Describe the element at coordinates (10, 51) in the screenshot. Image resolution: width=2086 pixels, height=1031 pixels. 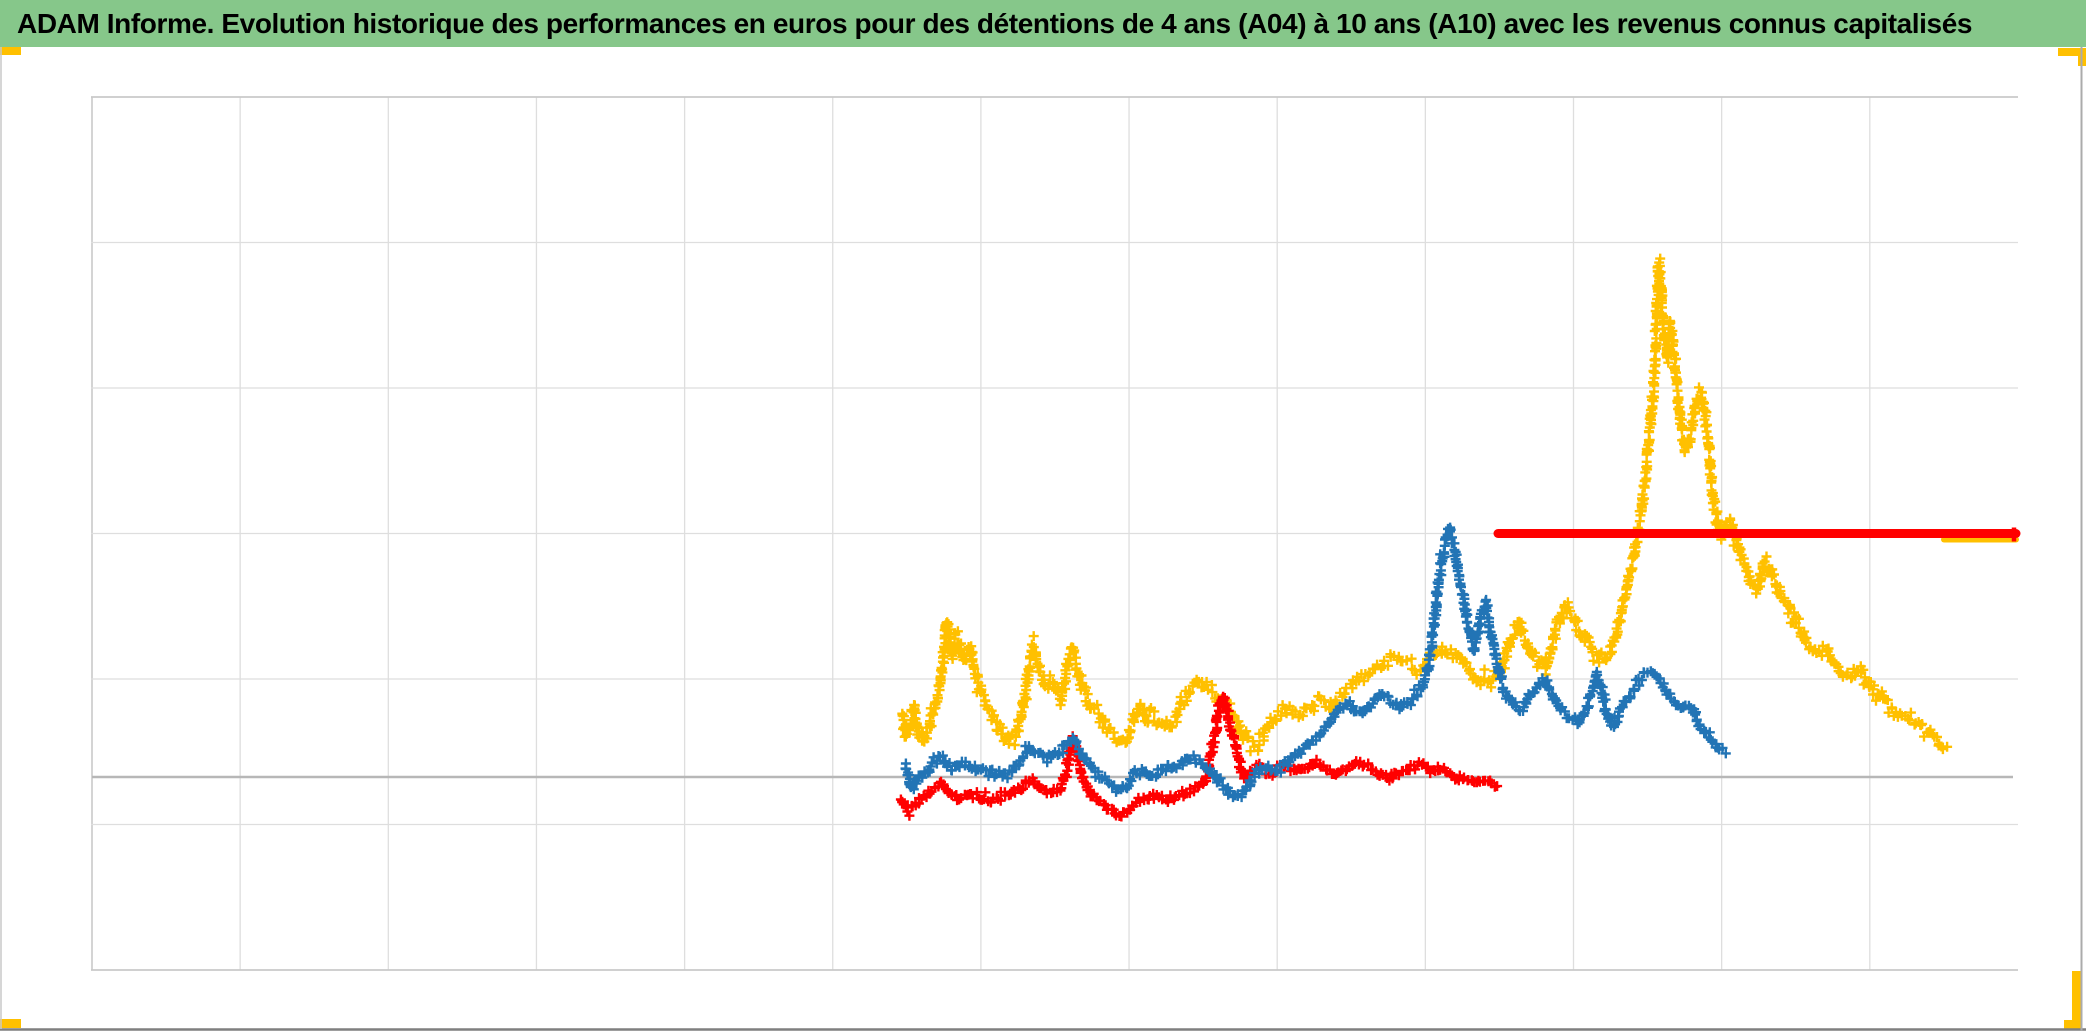
I see `corner-marker-top-left` at that location.